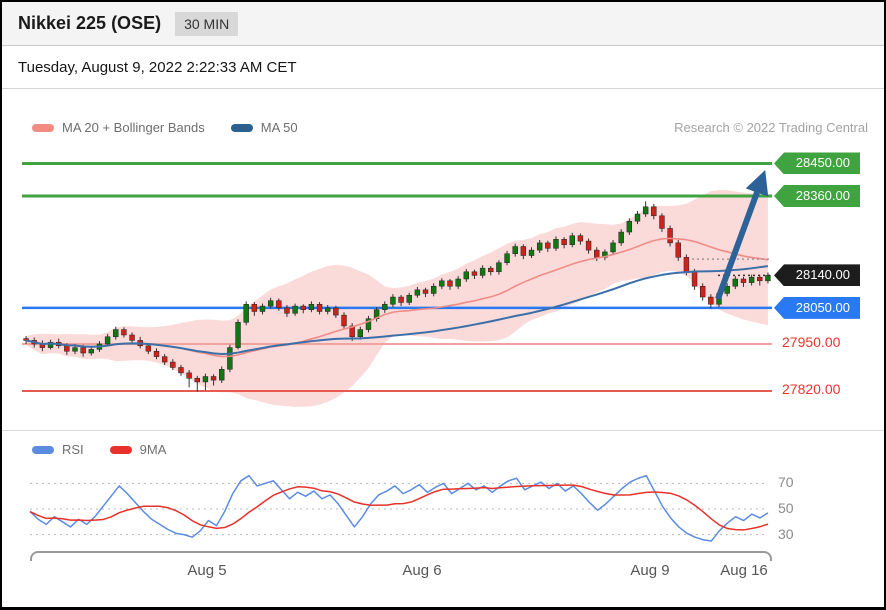  What do you see at coordinates (817, 275) in the screenshot?
I see `price-label-last-28140: 28140.00` at bounding box center [817, 275].